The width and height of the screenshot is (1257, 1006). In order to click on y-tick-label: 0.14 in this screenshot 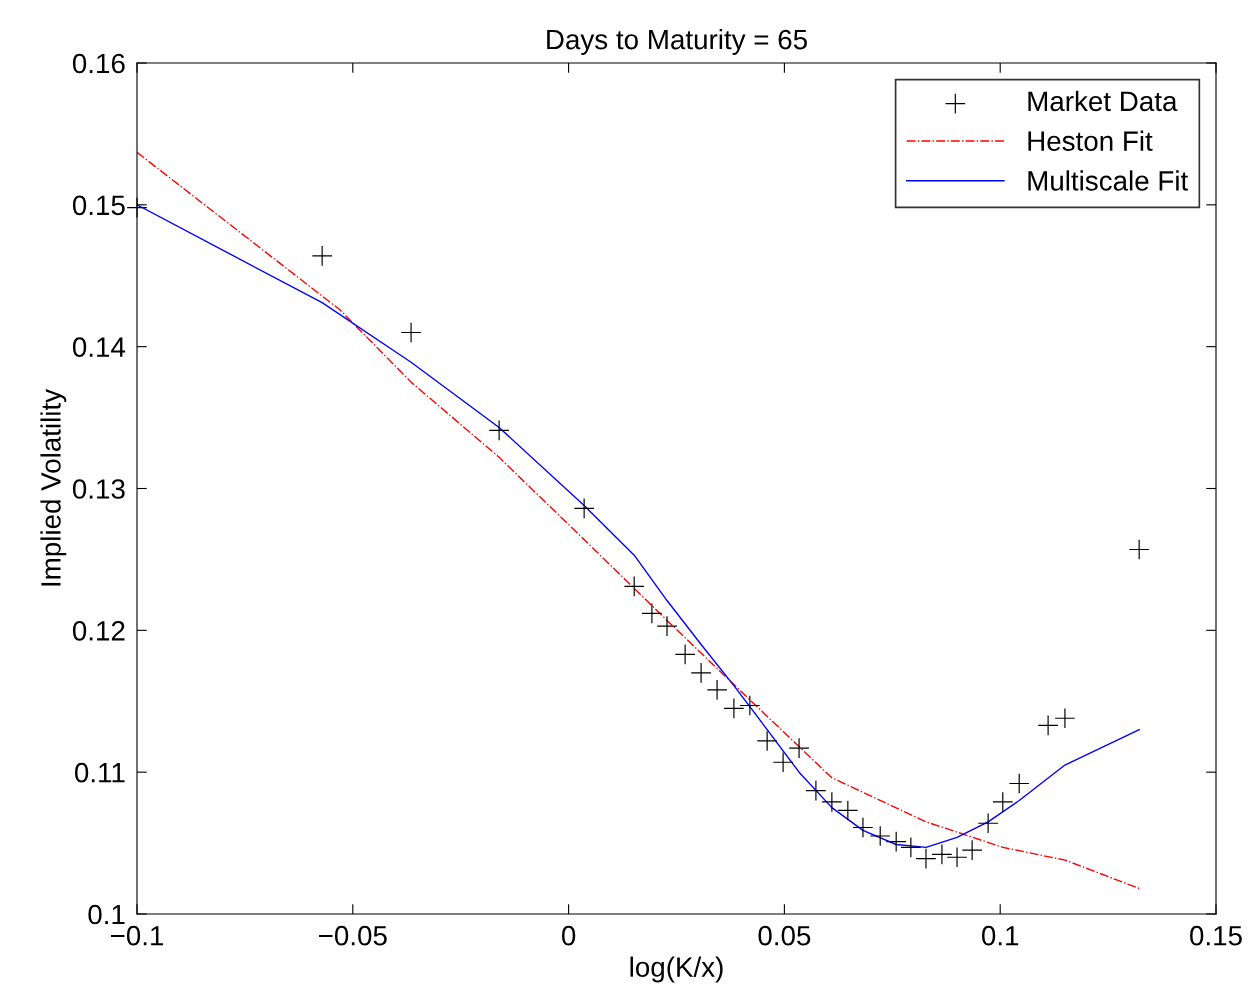, I will do `click(99, 347)`.